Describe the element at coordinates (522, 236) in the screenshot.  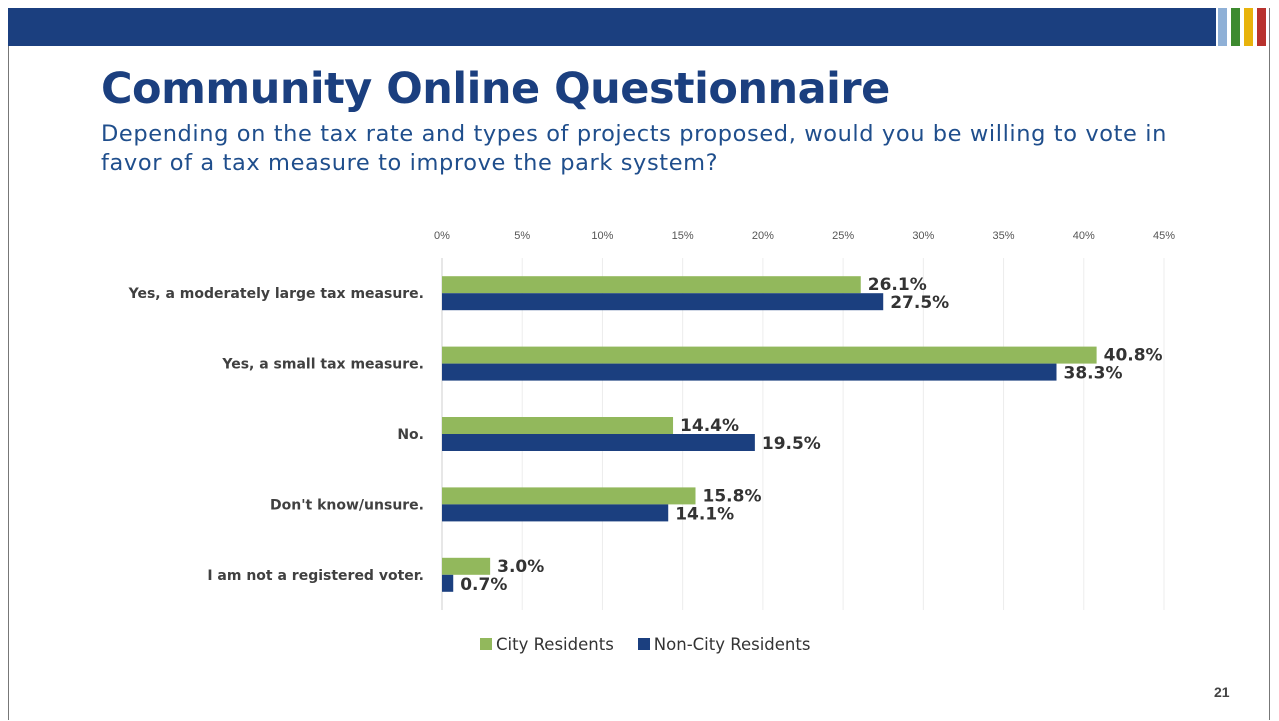
I see `x-tick-label: 5%` at that location.